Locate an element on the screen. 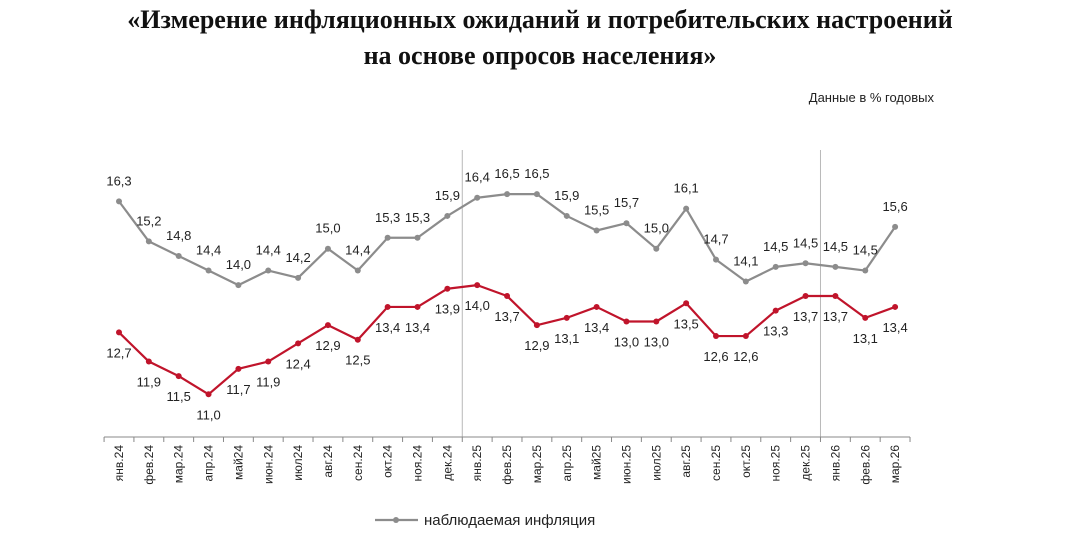  observed-inflation-data-label: 14,1 is located at coordinates (745, 260).